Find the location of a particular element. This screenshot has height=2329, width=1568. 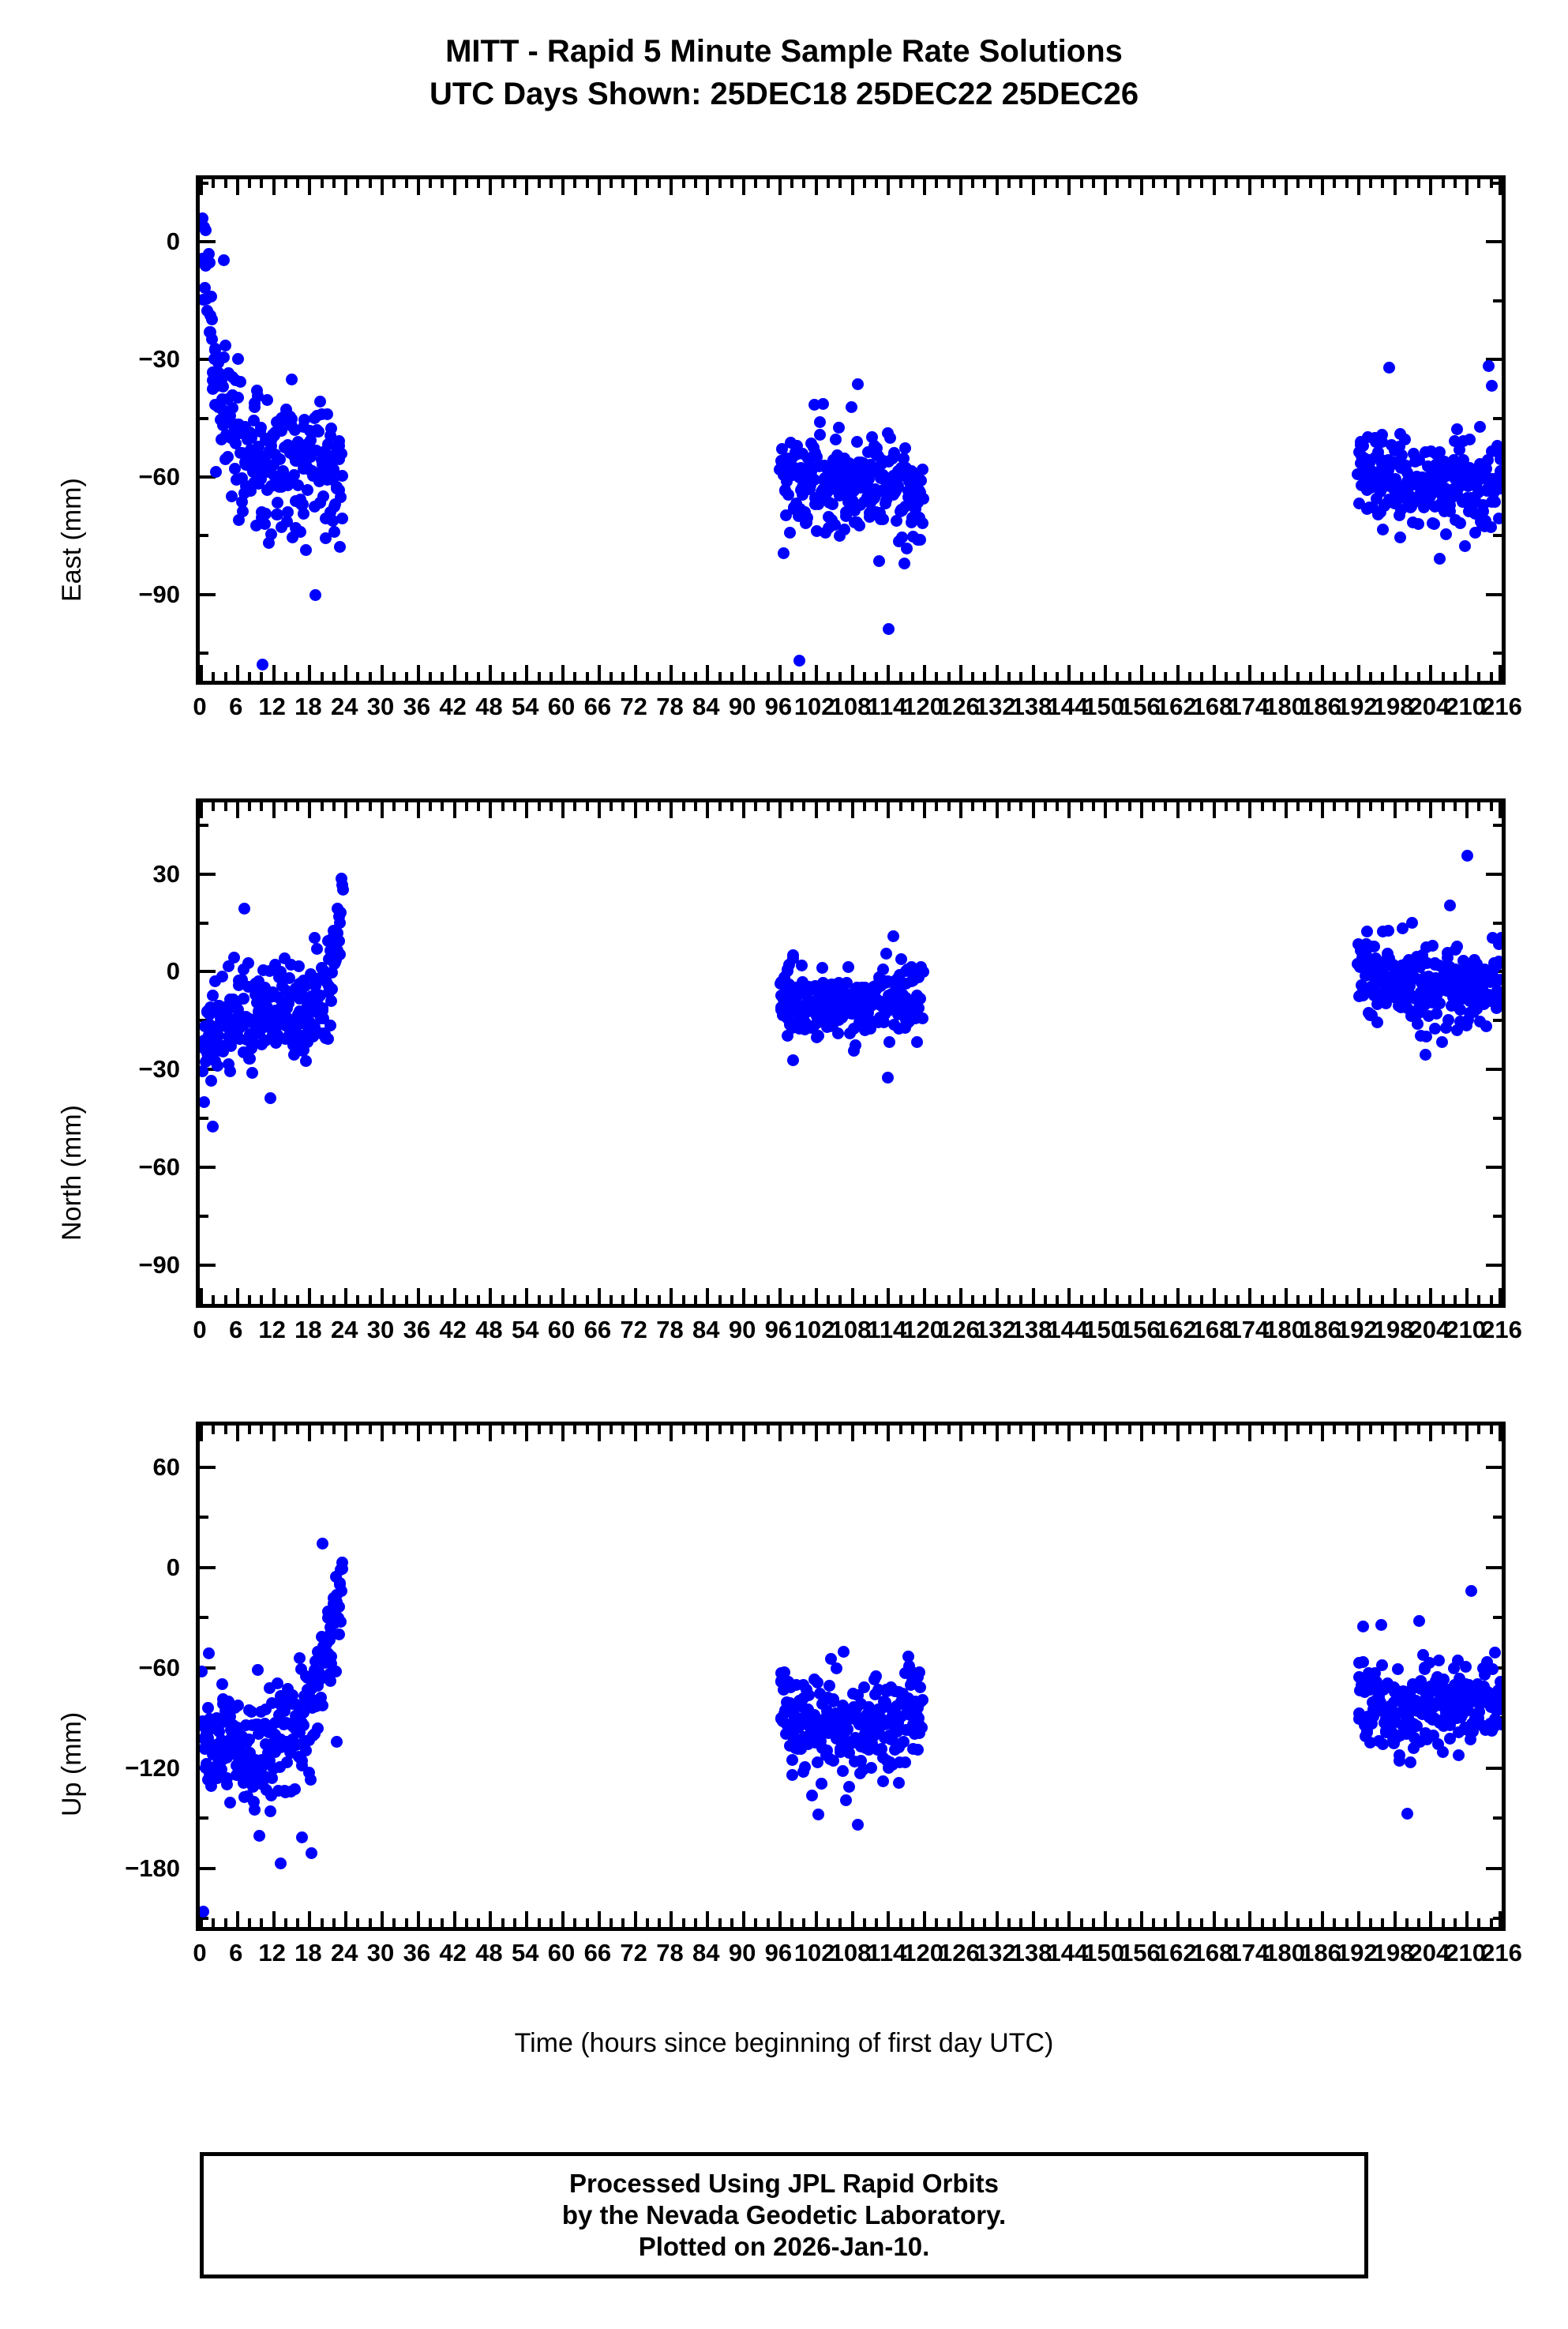

x-tick-label-up-20: 120 is located at coordinates (922, 1953).